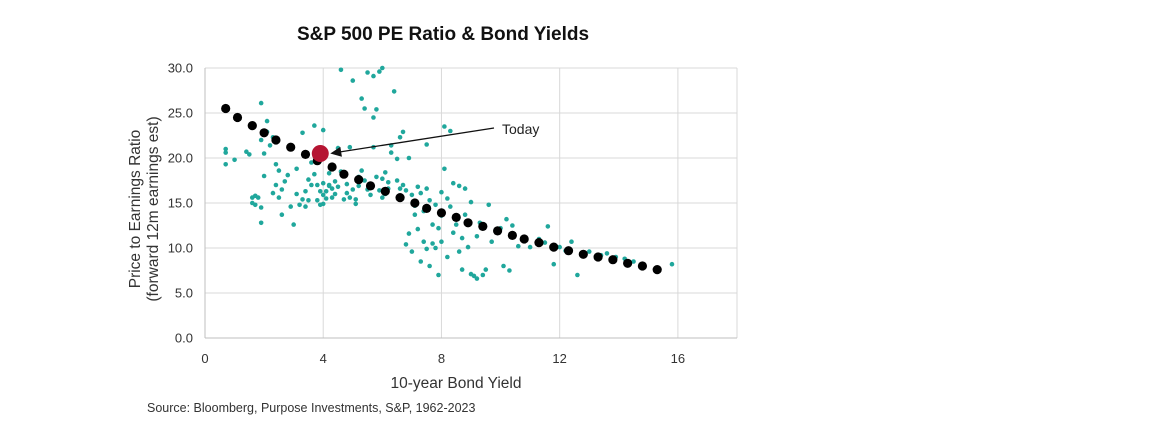  Describe the element at coordinates (180, 203) in the screenshot. I see `y-tick-label: 15.0` at that location.